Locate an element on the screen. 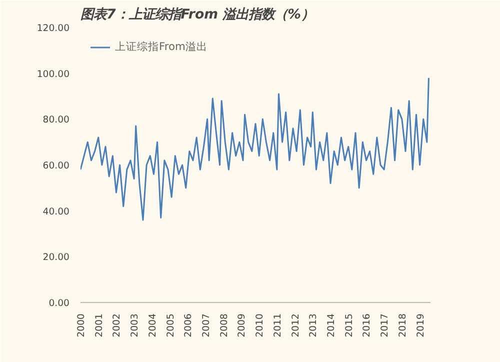 Image resolution: width=500 pixels, height=362 pixels. x-tick-label: 2015 is located at coordinates (349, 325).